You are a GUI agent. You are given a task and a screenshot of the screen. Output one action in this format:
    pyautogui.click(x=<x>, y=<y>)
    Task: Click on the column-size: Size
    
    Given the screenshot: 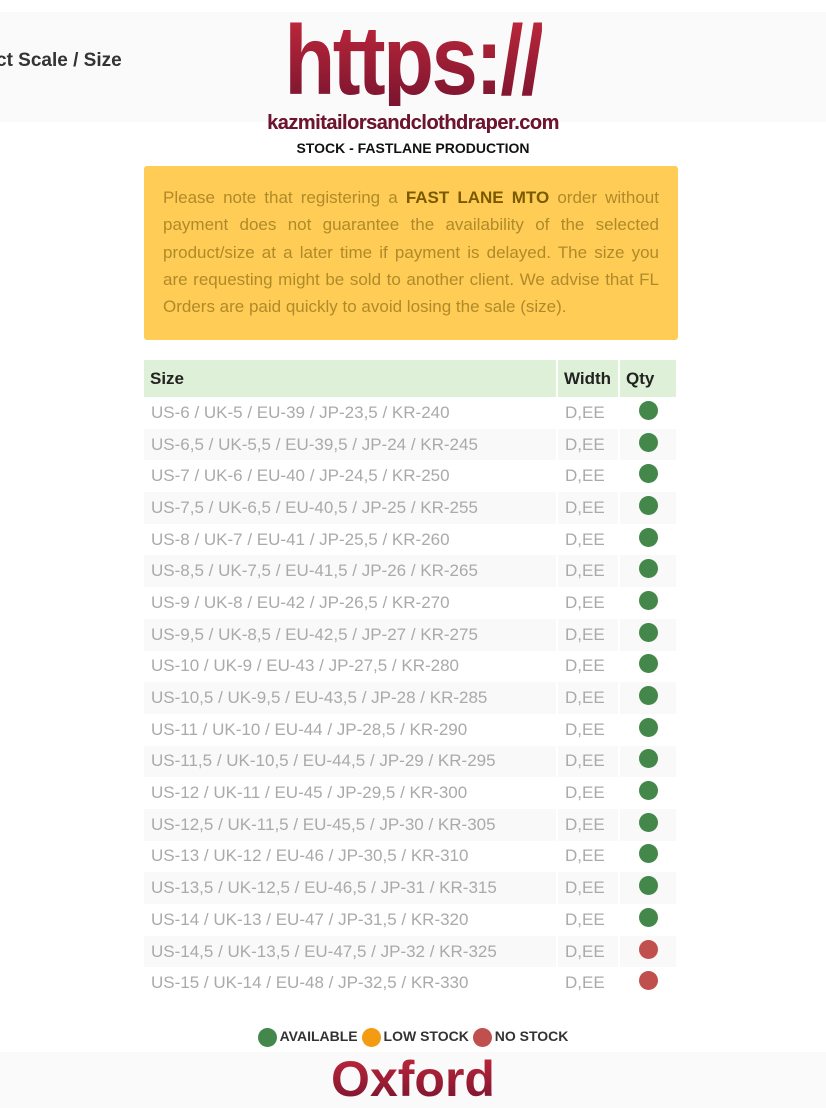 What is the action you would take?
    pyautogui.click(x=351, y=378)
    